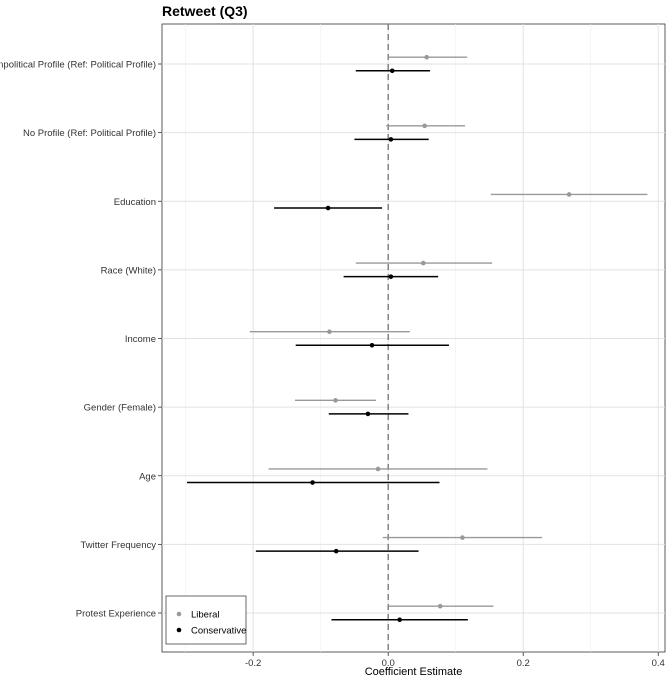  I want to click on legend-box, so click(206, 620).